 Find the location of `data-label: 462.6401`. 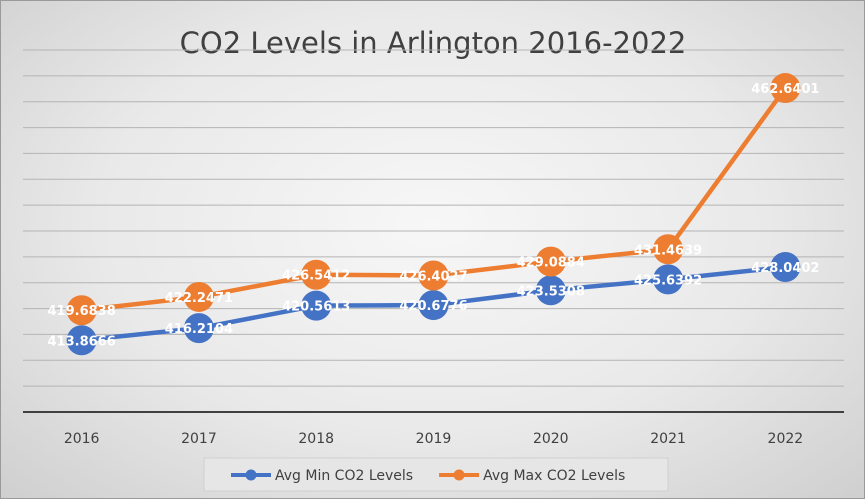

data-label: 462.6401 is located at coordinates (785, 89).